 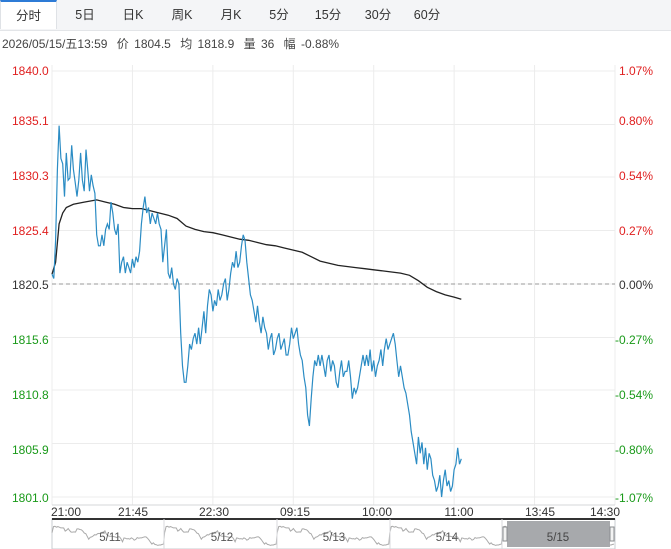 I want to click on x-tick-label: 11:00, so click(x=459, y=512).